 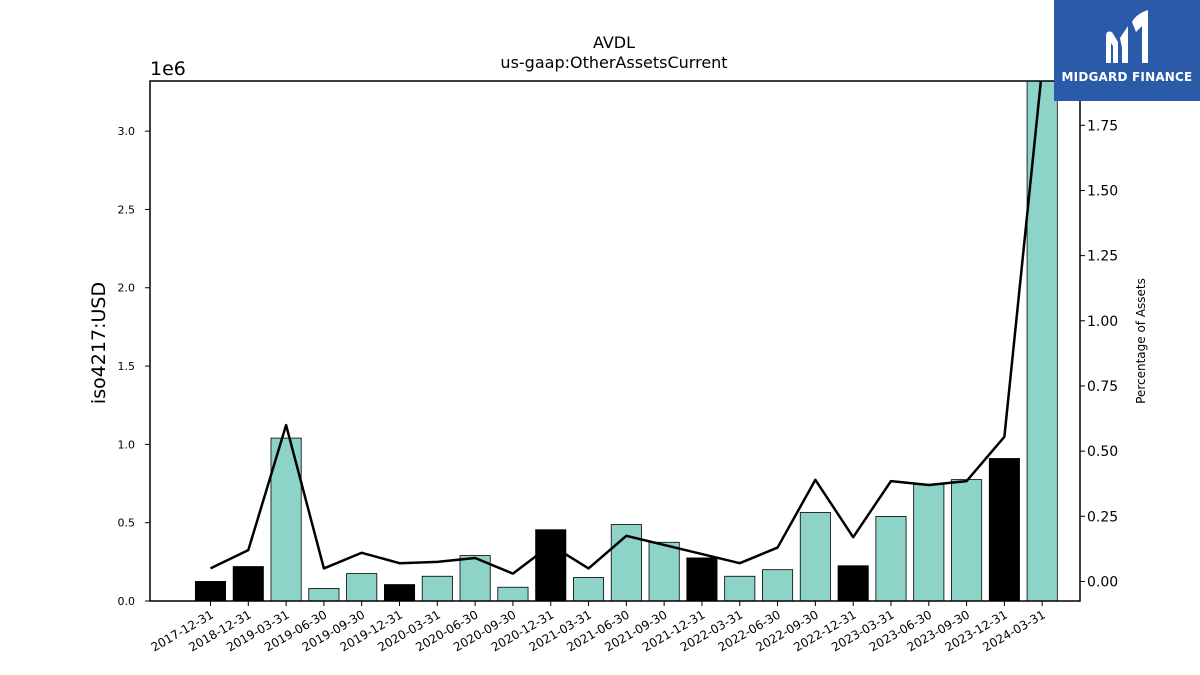 I want to click on chart-title: AVDL, so click(x=614, y=42).